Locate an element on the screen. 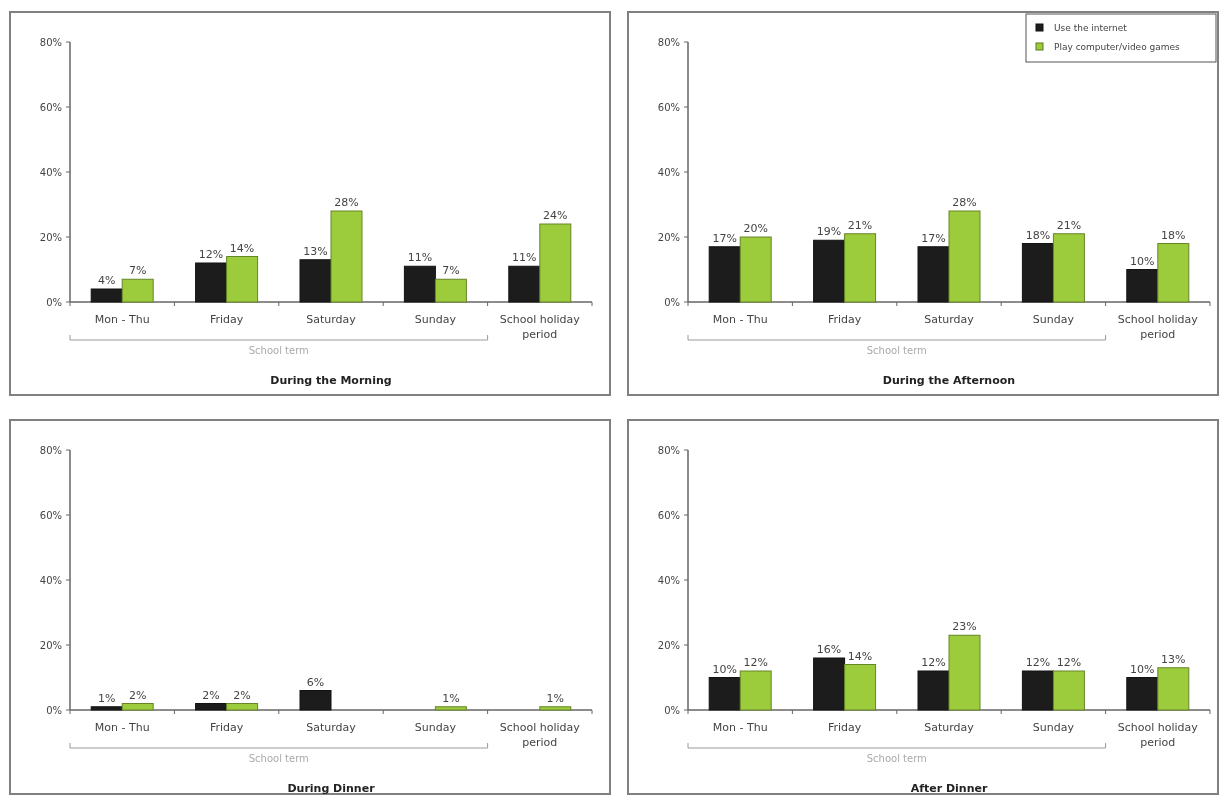 The width and height of the screenshot is (1219, 796). data-label: 7% is located at coordinates (137, 271).